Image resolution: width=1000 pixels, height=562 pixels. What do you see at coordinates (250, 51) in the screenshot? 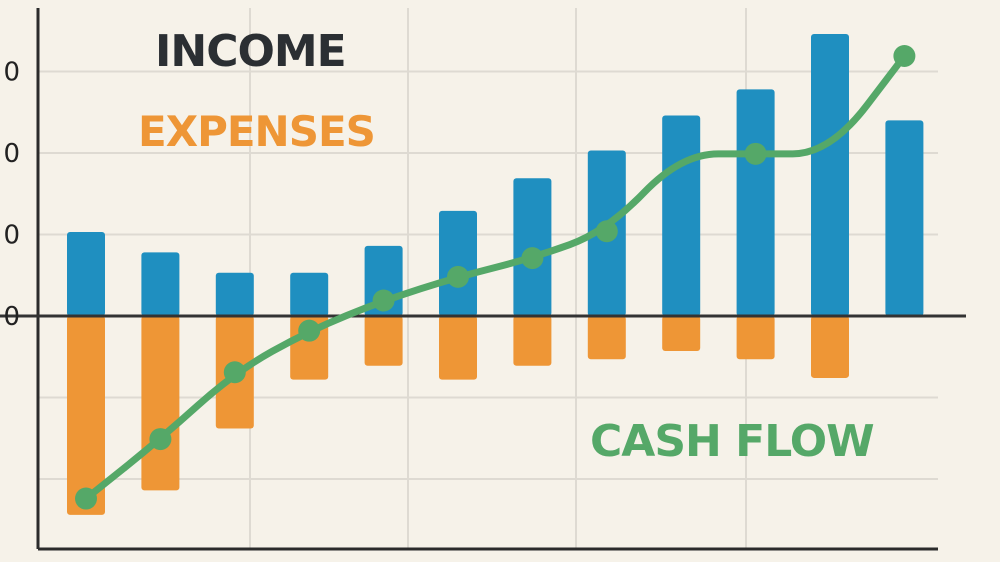
I see `legend-label-income: INCOME` at bounding box center [250, 51].